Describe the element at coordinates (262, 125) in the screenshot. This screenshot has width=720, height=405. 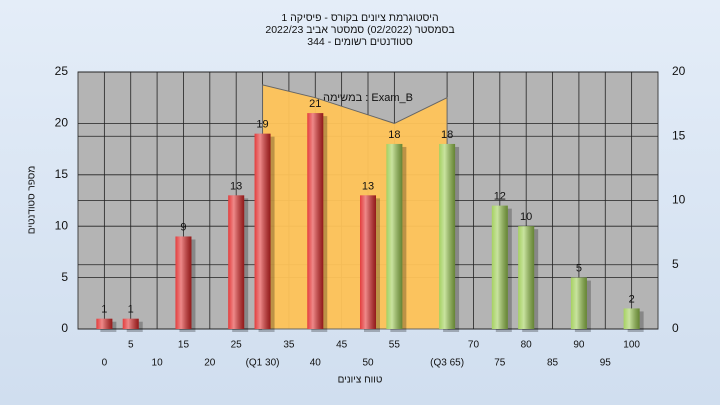
I see `data-label: 19` at that location.